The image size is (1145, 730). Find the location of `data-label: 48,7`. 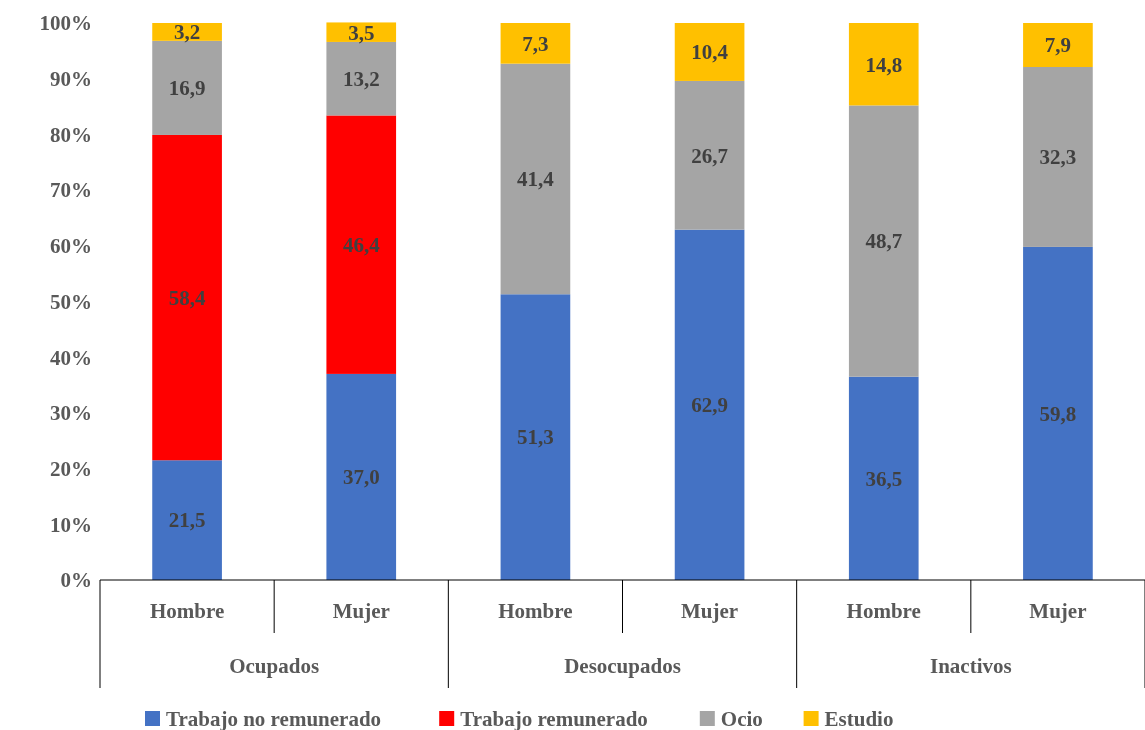

data-label: 48,7 is located at coordinates (884, 241).